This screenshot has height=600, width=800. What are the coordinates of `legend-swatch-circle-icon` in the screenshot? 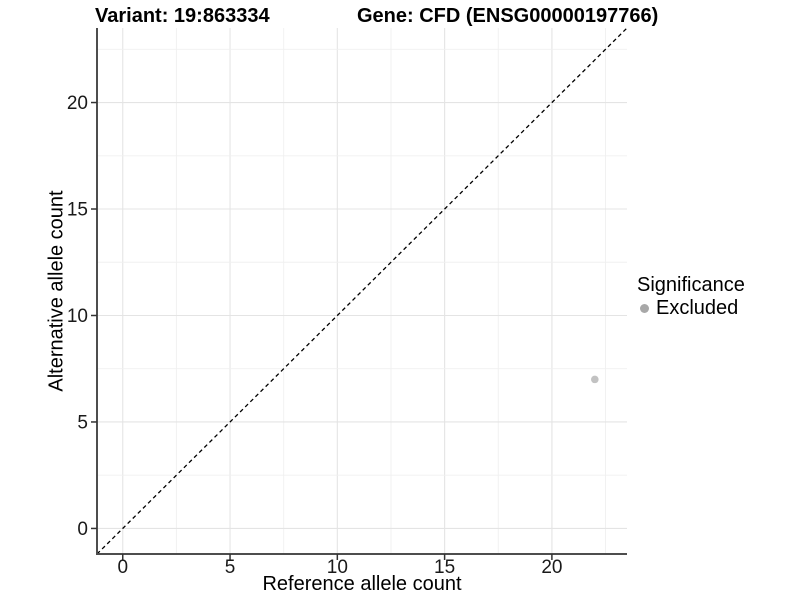 It's located at (644, 308).